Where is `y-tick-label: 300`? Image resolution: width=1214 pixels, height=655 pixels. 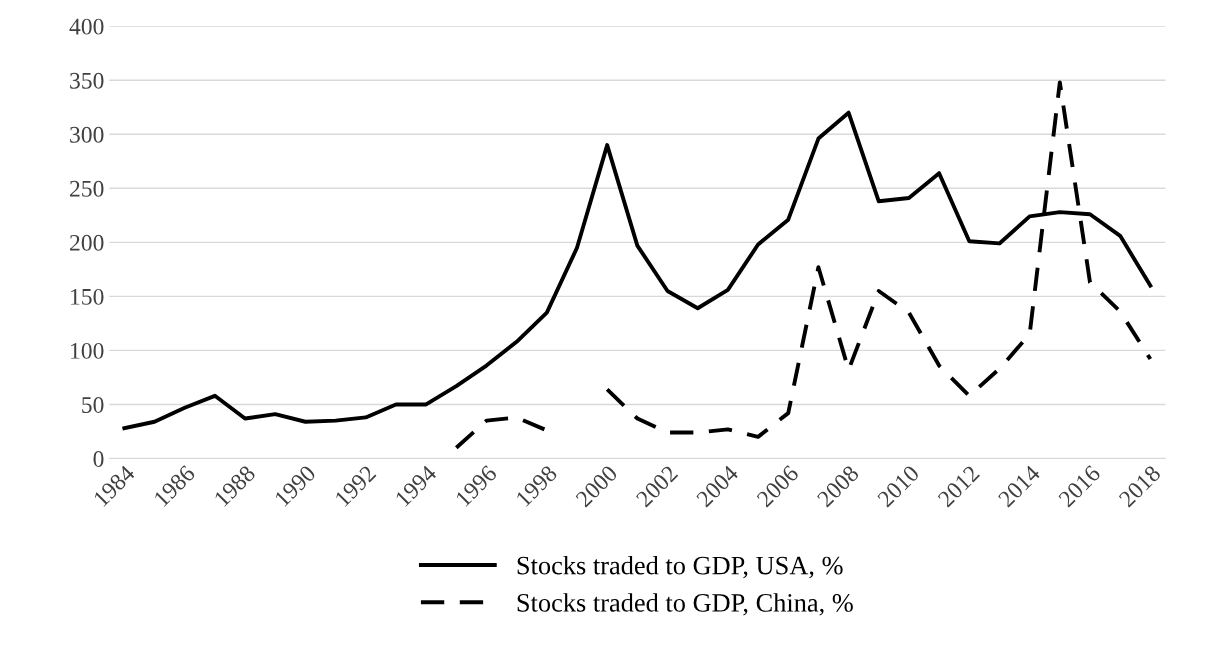
y-tick-label: 300 is located at coordinates (87, 134).